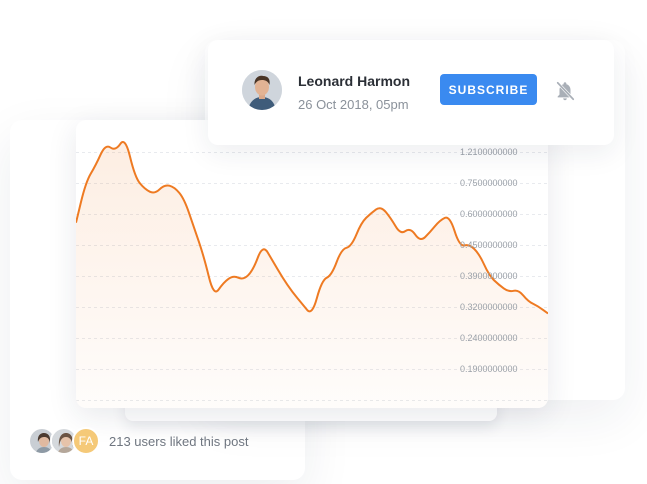 This screenshot has width=647, height=484. Describe the element at coordinates (262, 90) in the screenshot. I see `author-avatar` at that location.